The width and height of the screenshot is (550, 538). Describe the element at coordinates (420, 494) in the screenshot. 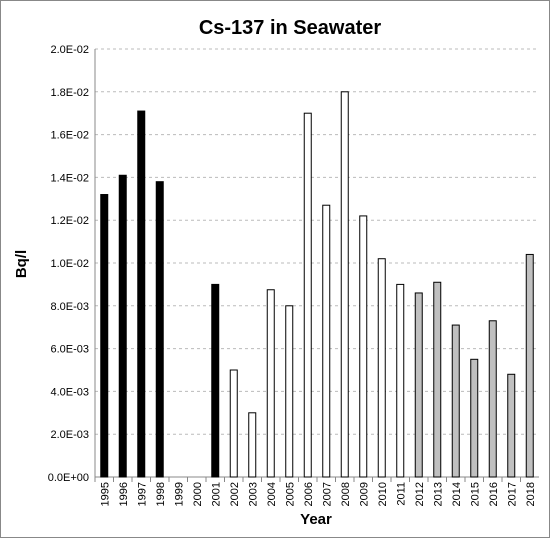

I see `x-tick-label: 2012` at that location.